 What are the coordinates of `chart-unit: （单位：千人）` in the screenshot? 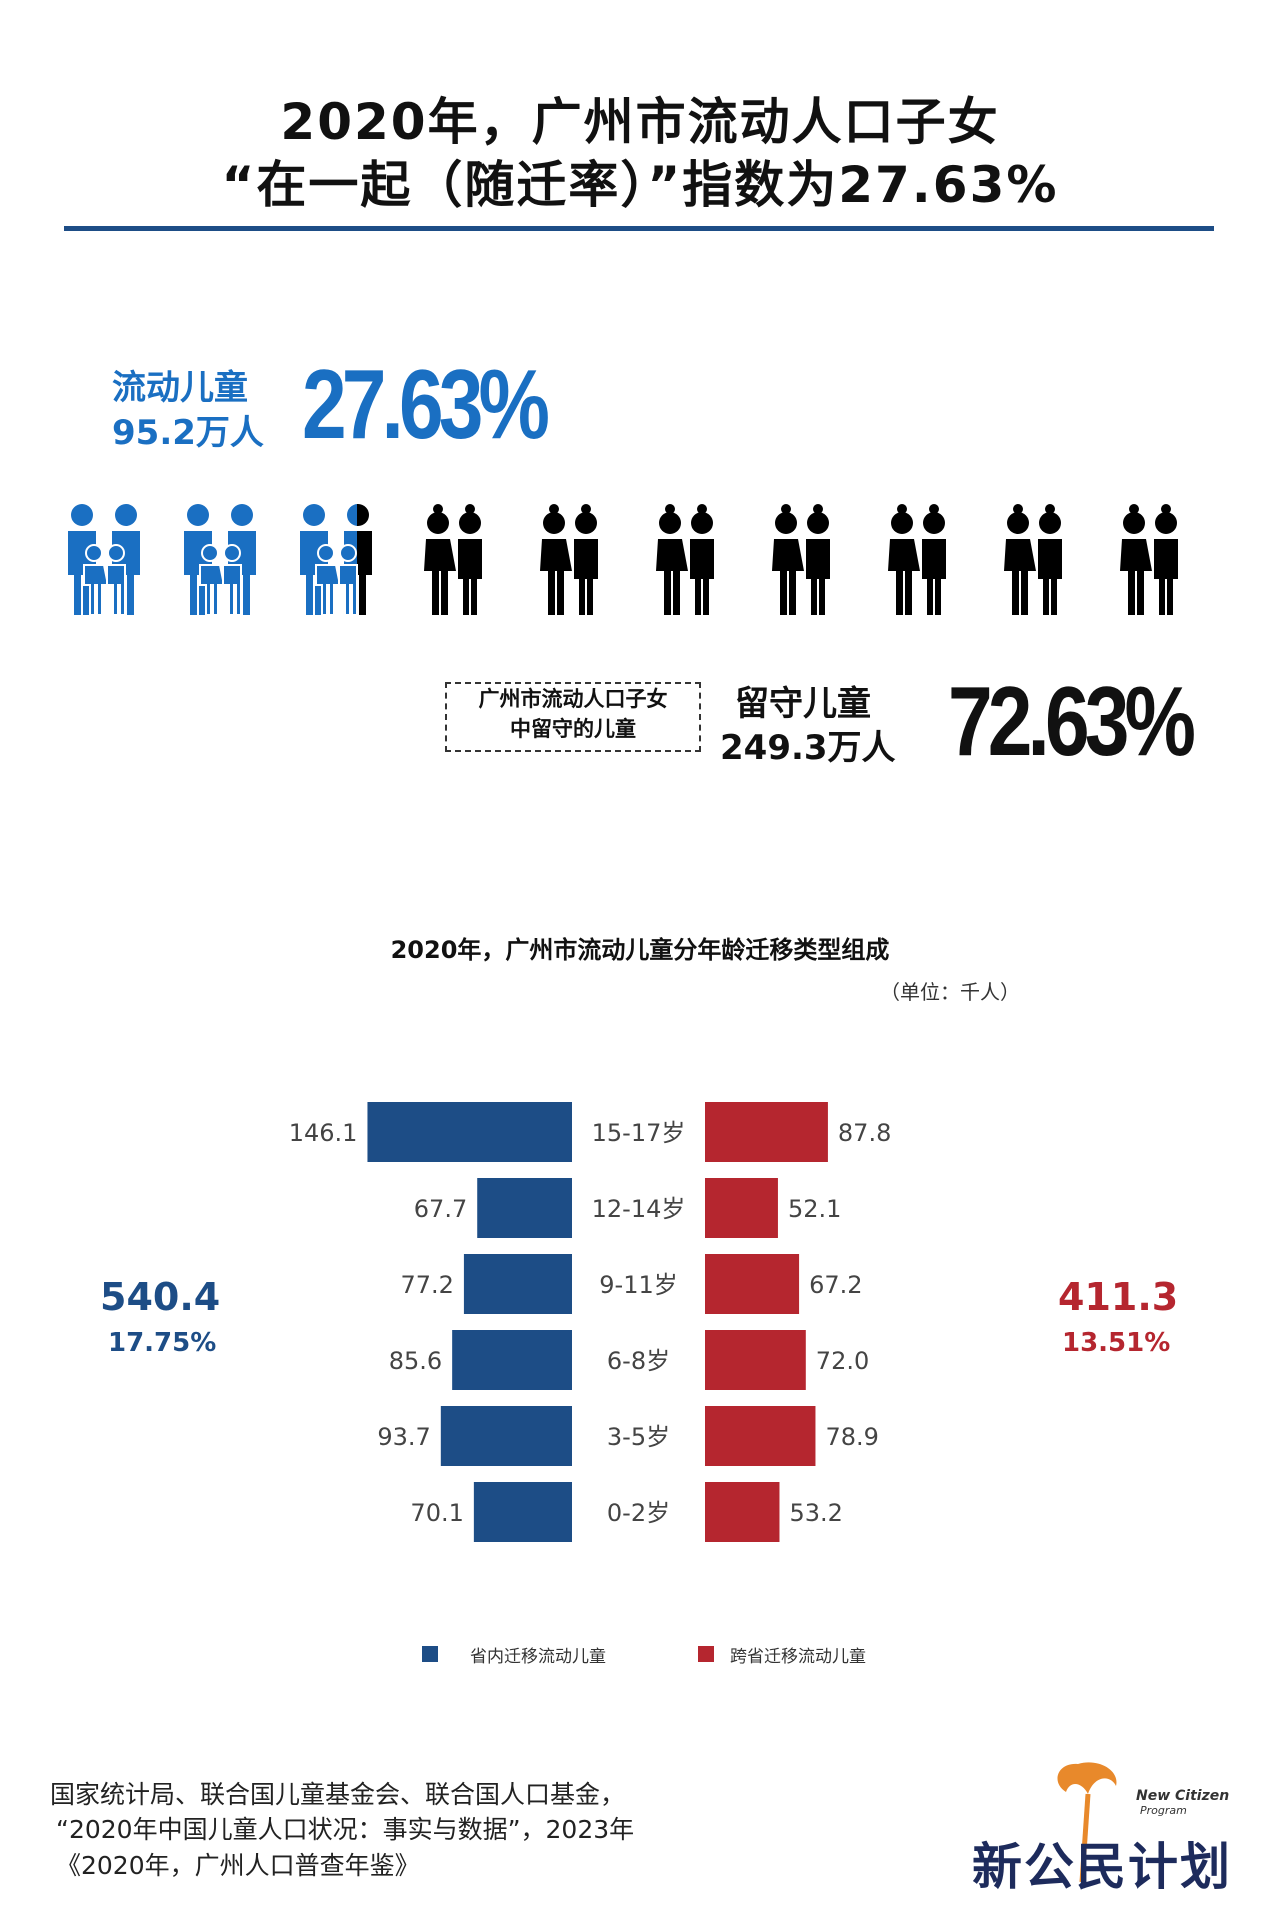 It's located at (950, 992).